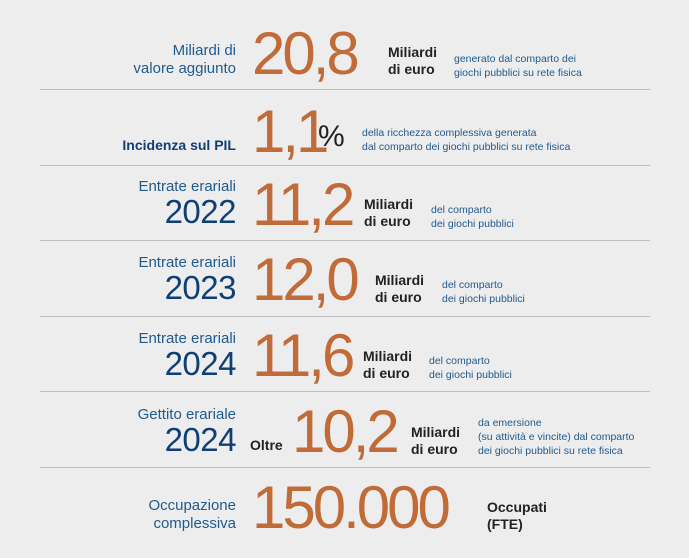  What do you see at coordinates (331, 136) in the screenshot?
I see `row-2-percent-unit: %` at bounding box center [331, 136].